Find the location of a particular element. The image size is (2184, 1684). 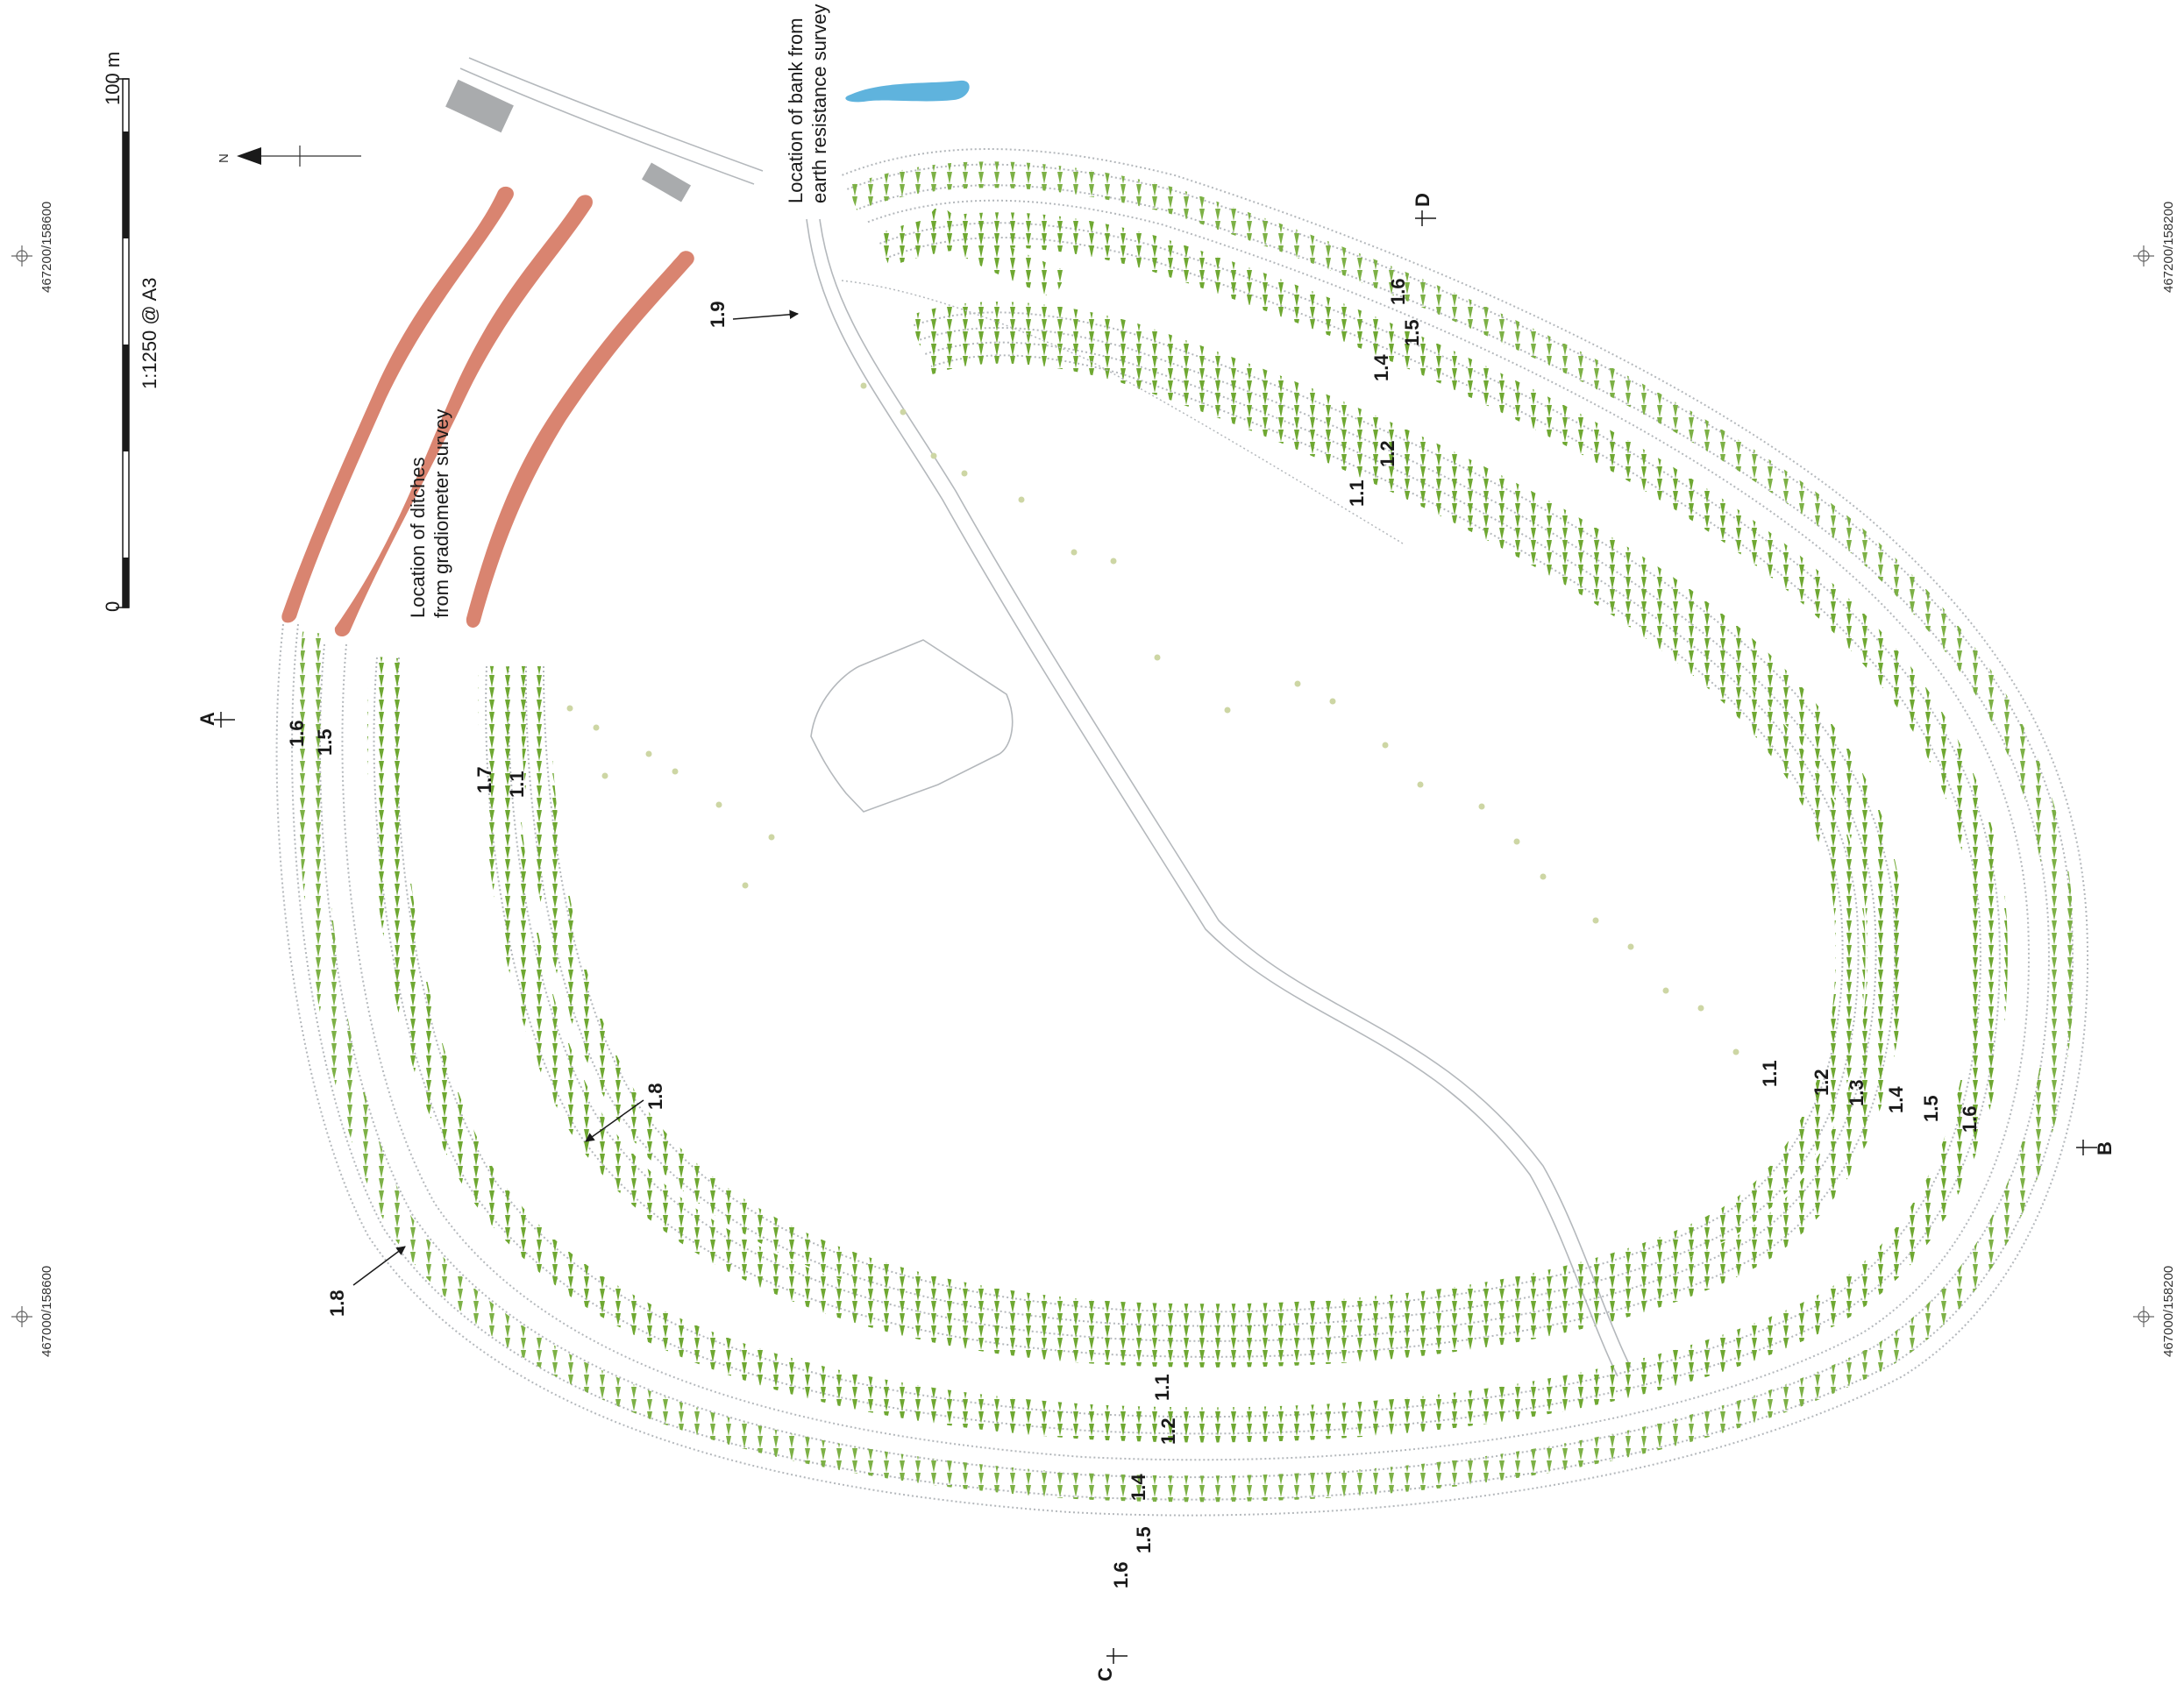

ditch-note-line2: from gradiometer survey is located at coordinates (441, 514).